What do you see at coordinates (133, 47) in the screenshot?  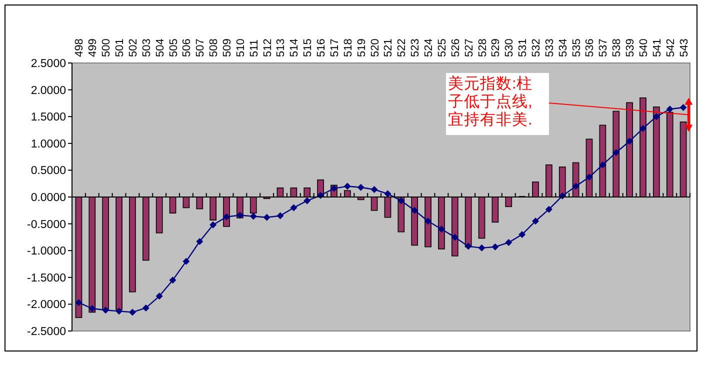 I see `x-tick-label: 502` at bounding box center [133, 47].